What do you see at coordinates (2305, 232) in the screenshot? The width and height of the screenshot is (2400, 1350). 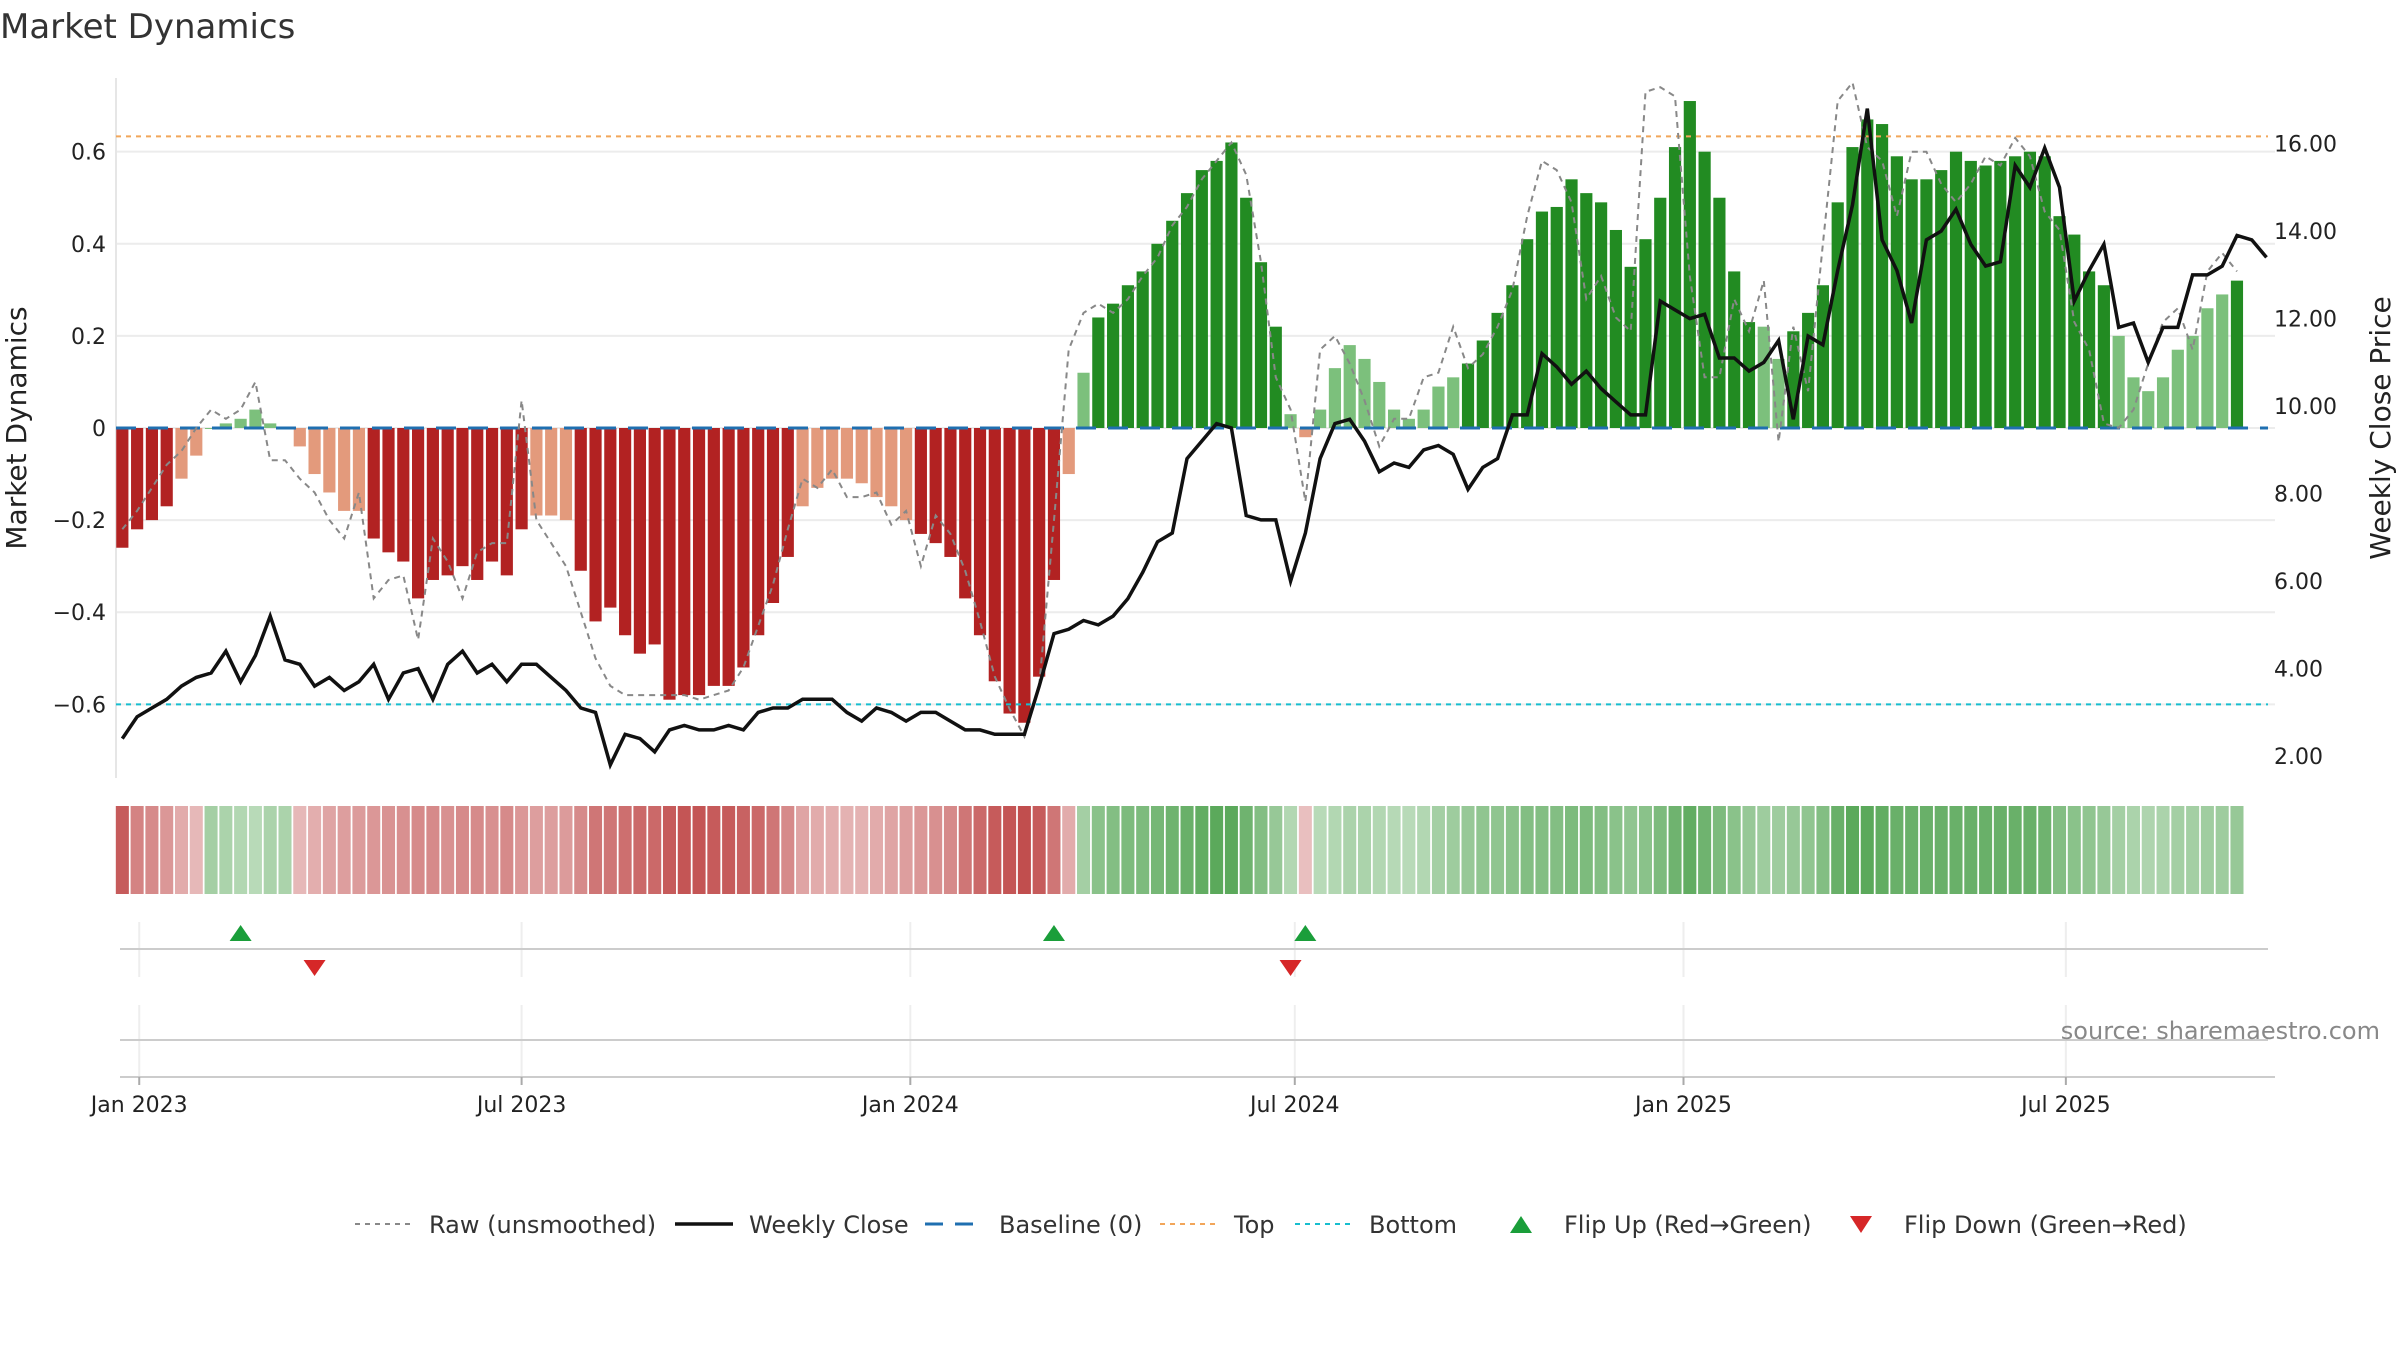 I see `right-tick-label: 14.00` at bounding box center [2305, 232].